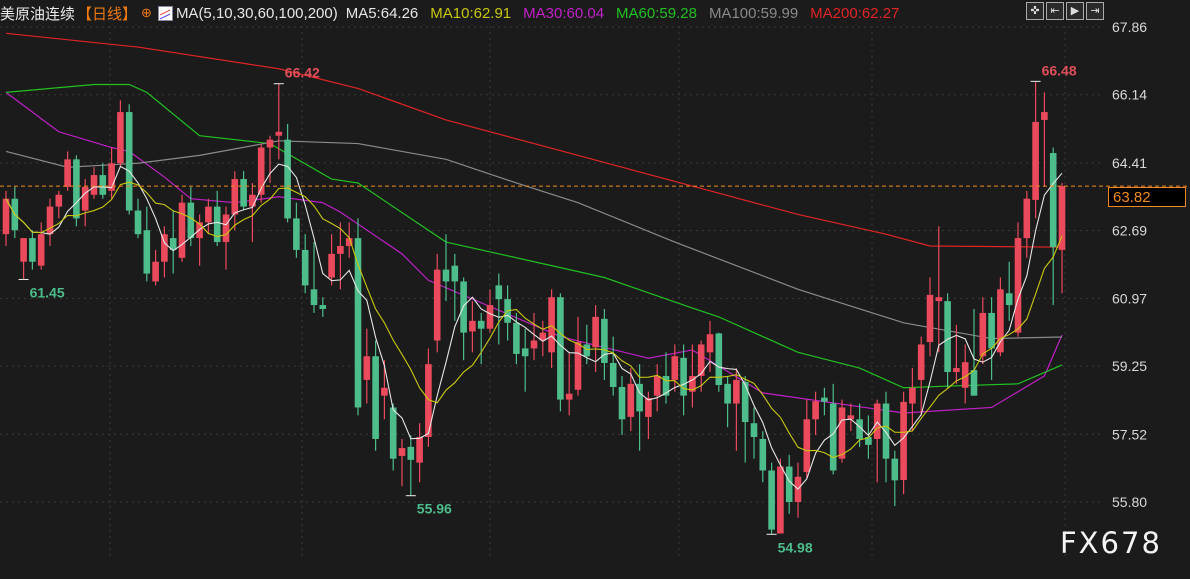 This screenshot has width=1190, height=579. What do you see at coordinates (1075, 11) in the screenshot?
I see `play-icon: ▶` at bounding box center [1075, 11].